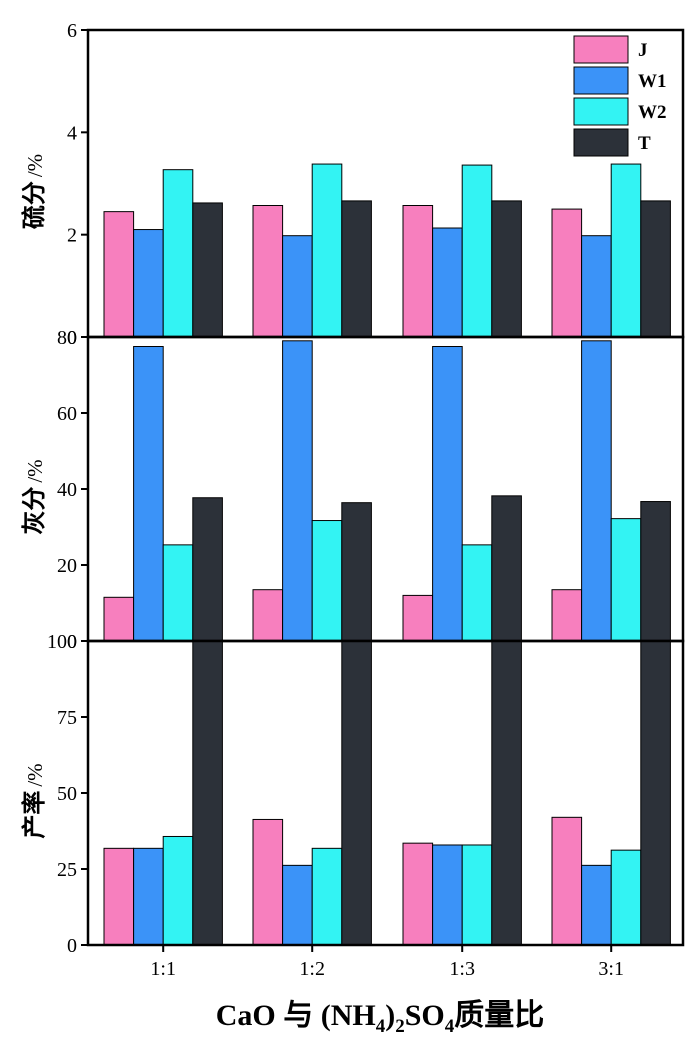 This screenshot has width=700, height=1043. Describe the element at coordinates (62, 642) in the screenshot. I see `y-tick-label: 100` at that location.